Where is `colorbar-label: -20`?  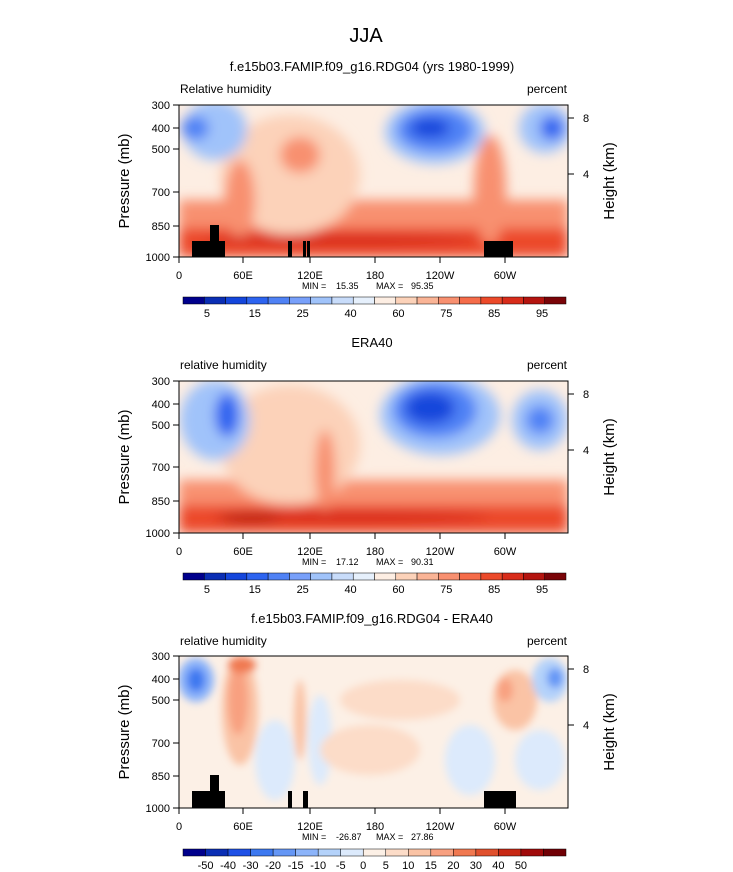 colorbar-label: -20 is located at coordinates (273, 866).